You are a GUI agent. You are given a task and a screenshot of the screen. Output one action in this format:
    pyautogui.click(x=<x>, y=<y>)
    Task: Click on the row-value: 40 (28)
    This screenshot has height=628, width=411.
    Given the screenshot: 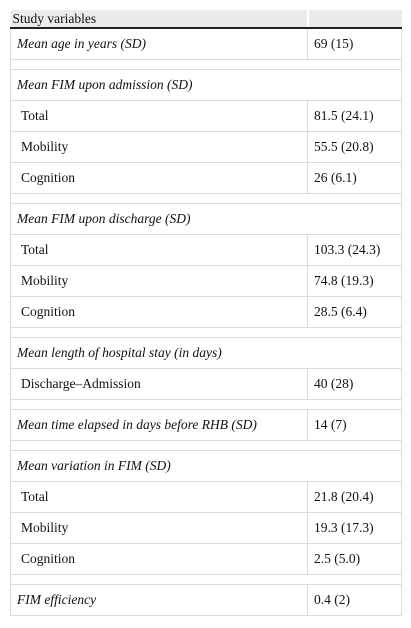 What is the action you would take?
    pyautogui.click(x=354, y=384)
    